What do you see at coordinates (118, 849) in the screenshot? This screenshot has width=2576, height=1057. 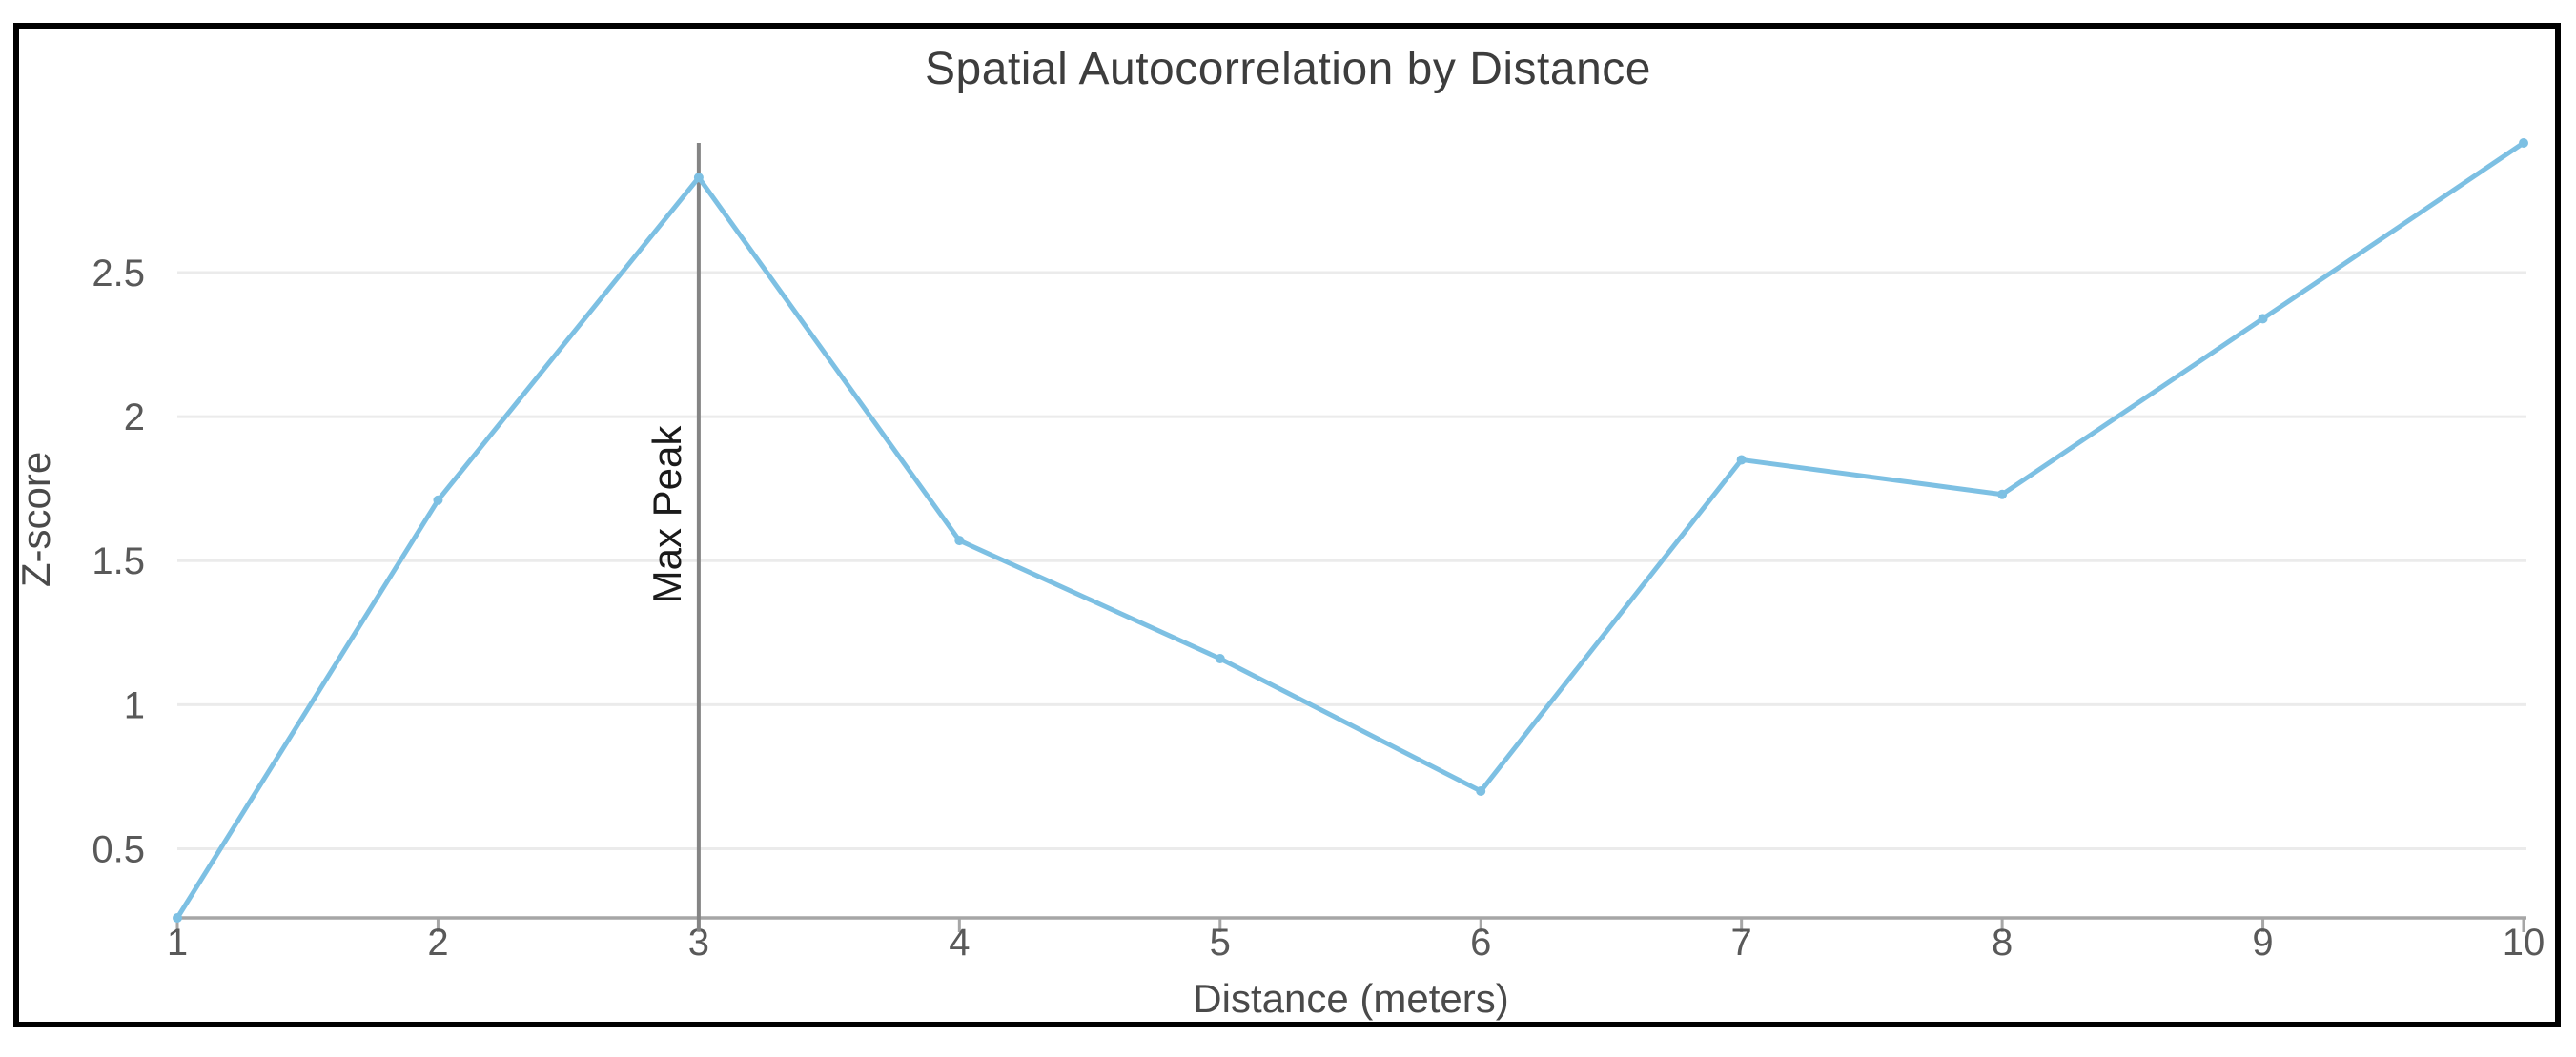 I see `y-tick-label: 0.5` at bounding box center [118, 849].